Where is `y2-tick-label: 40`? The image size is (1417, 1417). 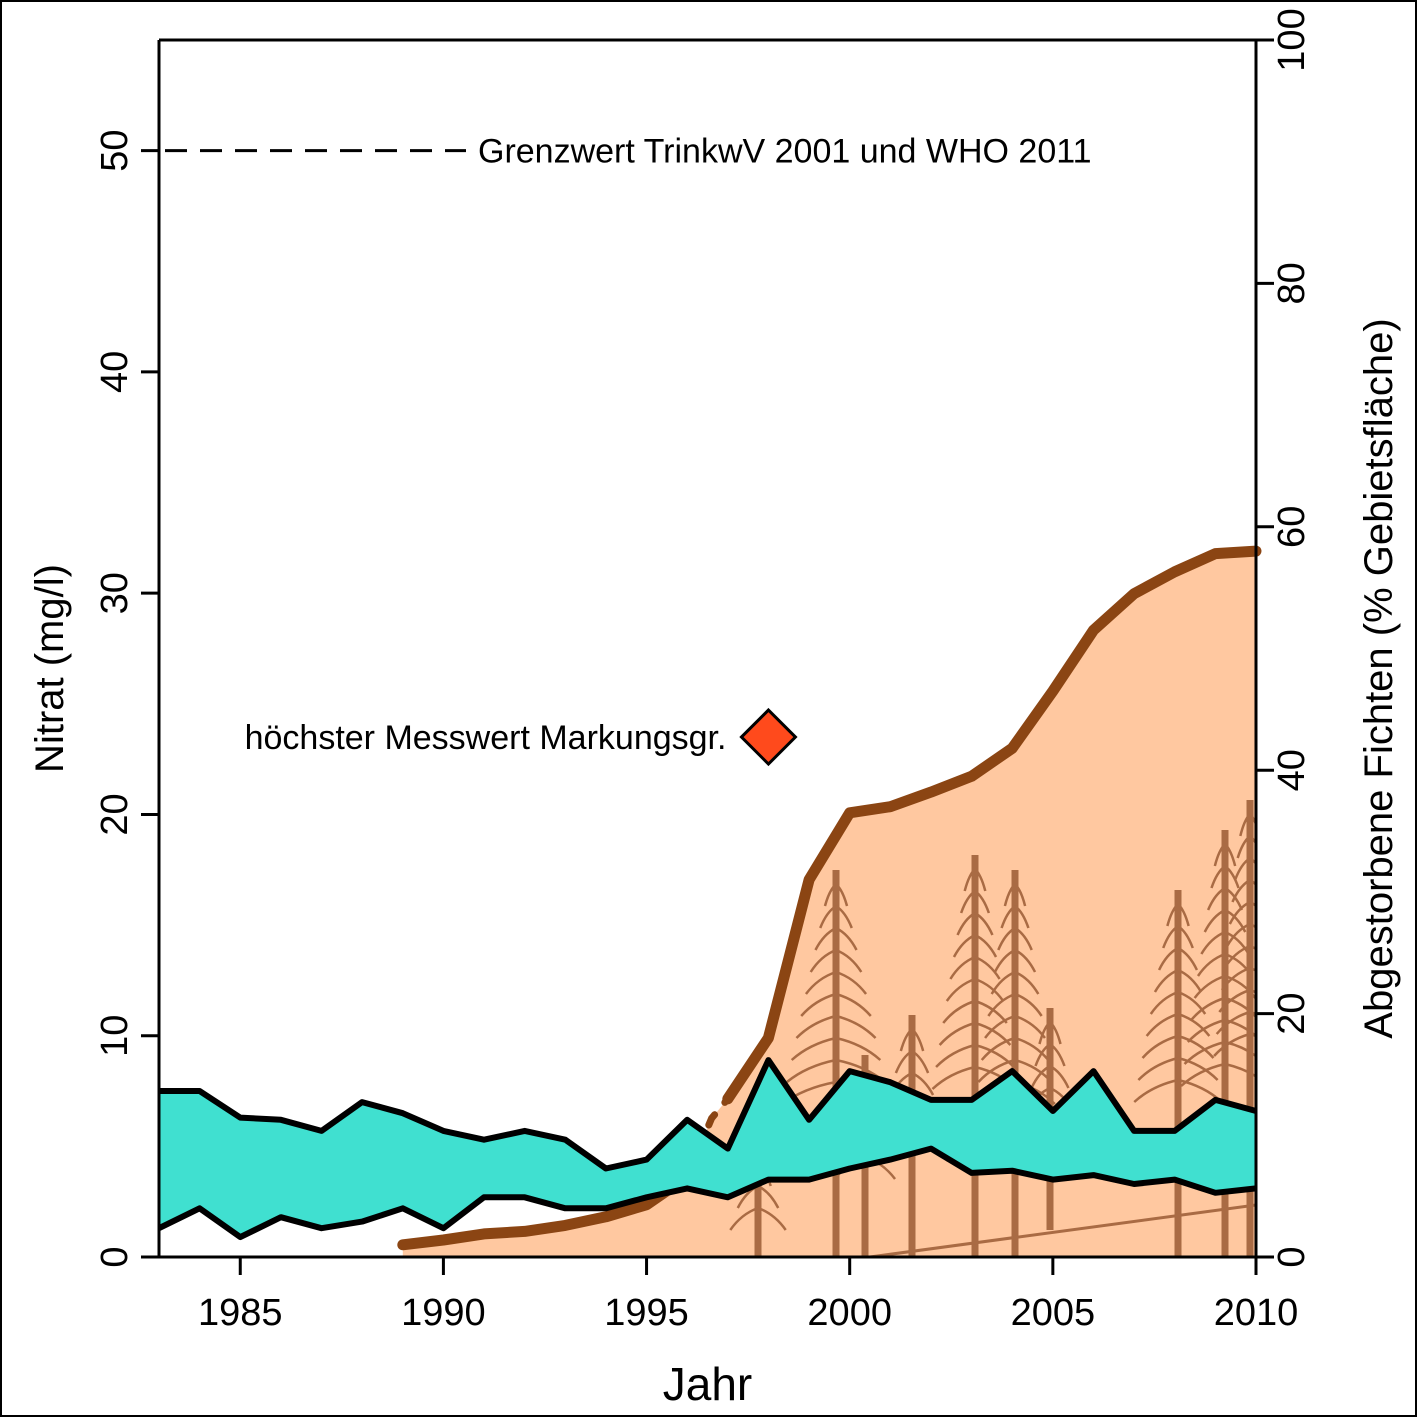
y2-tick-label: 40 is located at coordinates (1292, 770).